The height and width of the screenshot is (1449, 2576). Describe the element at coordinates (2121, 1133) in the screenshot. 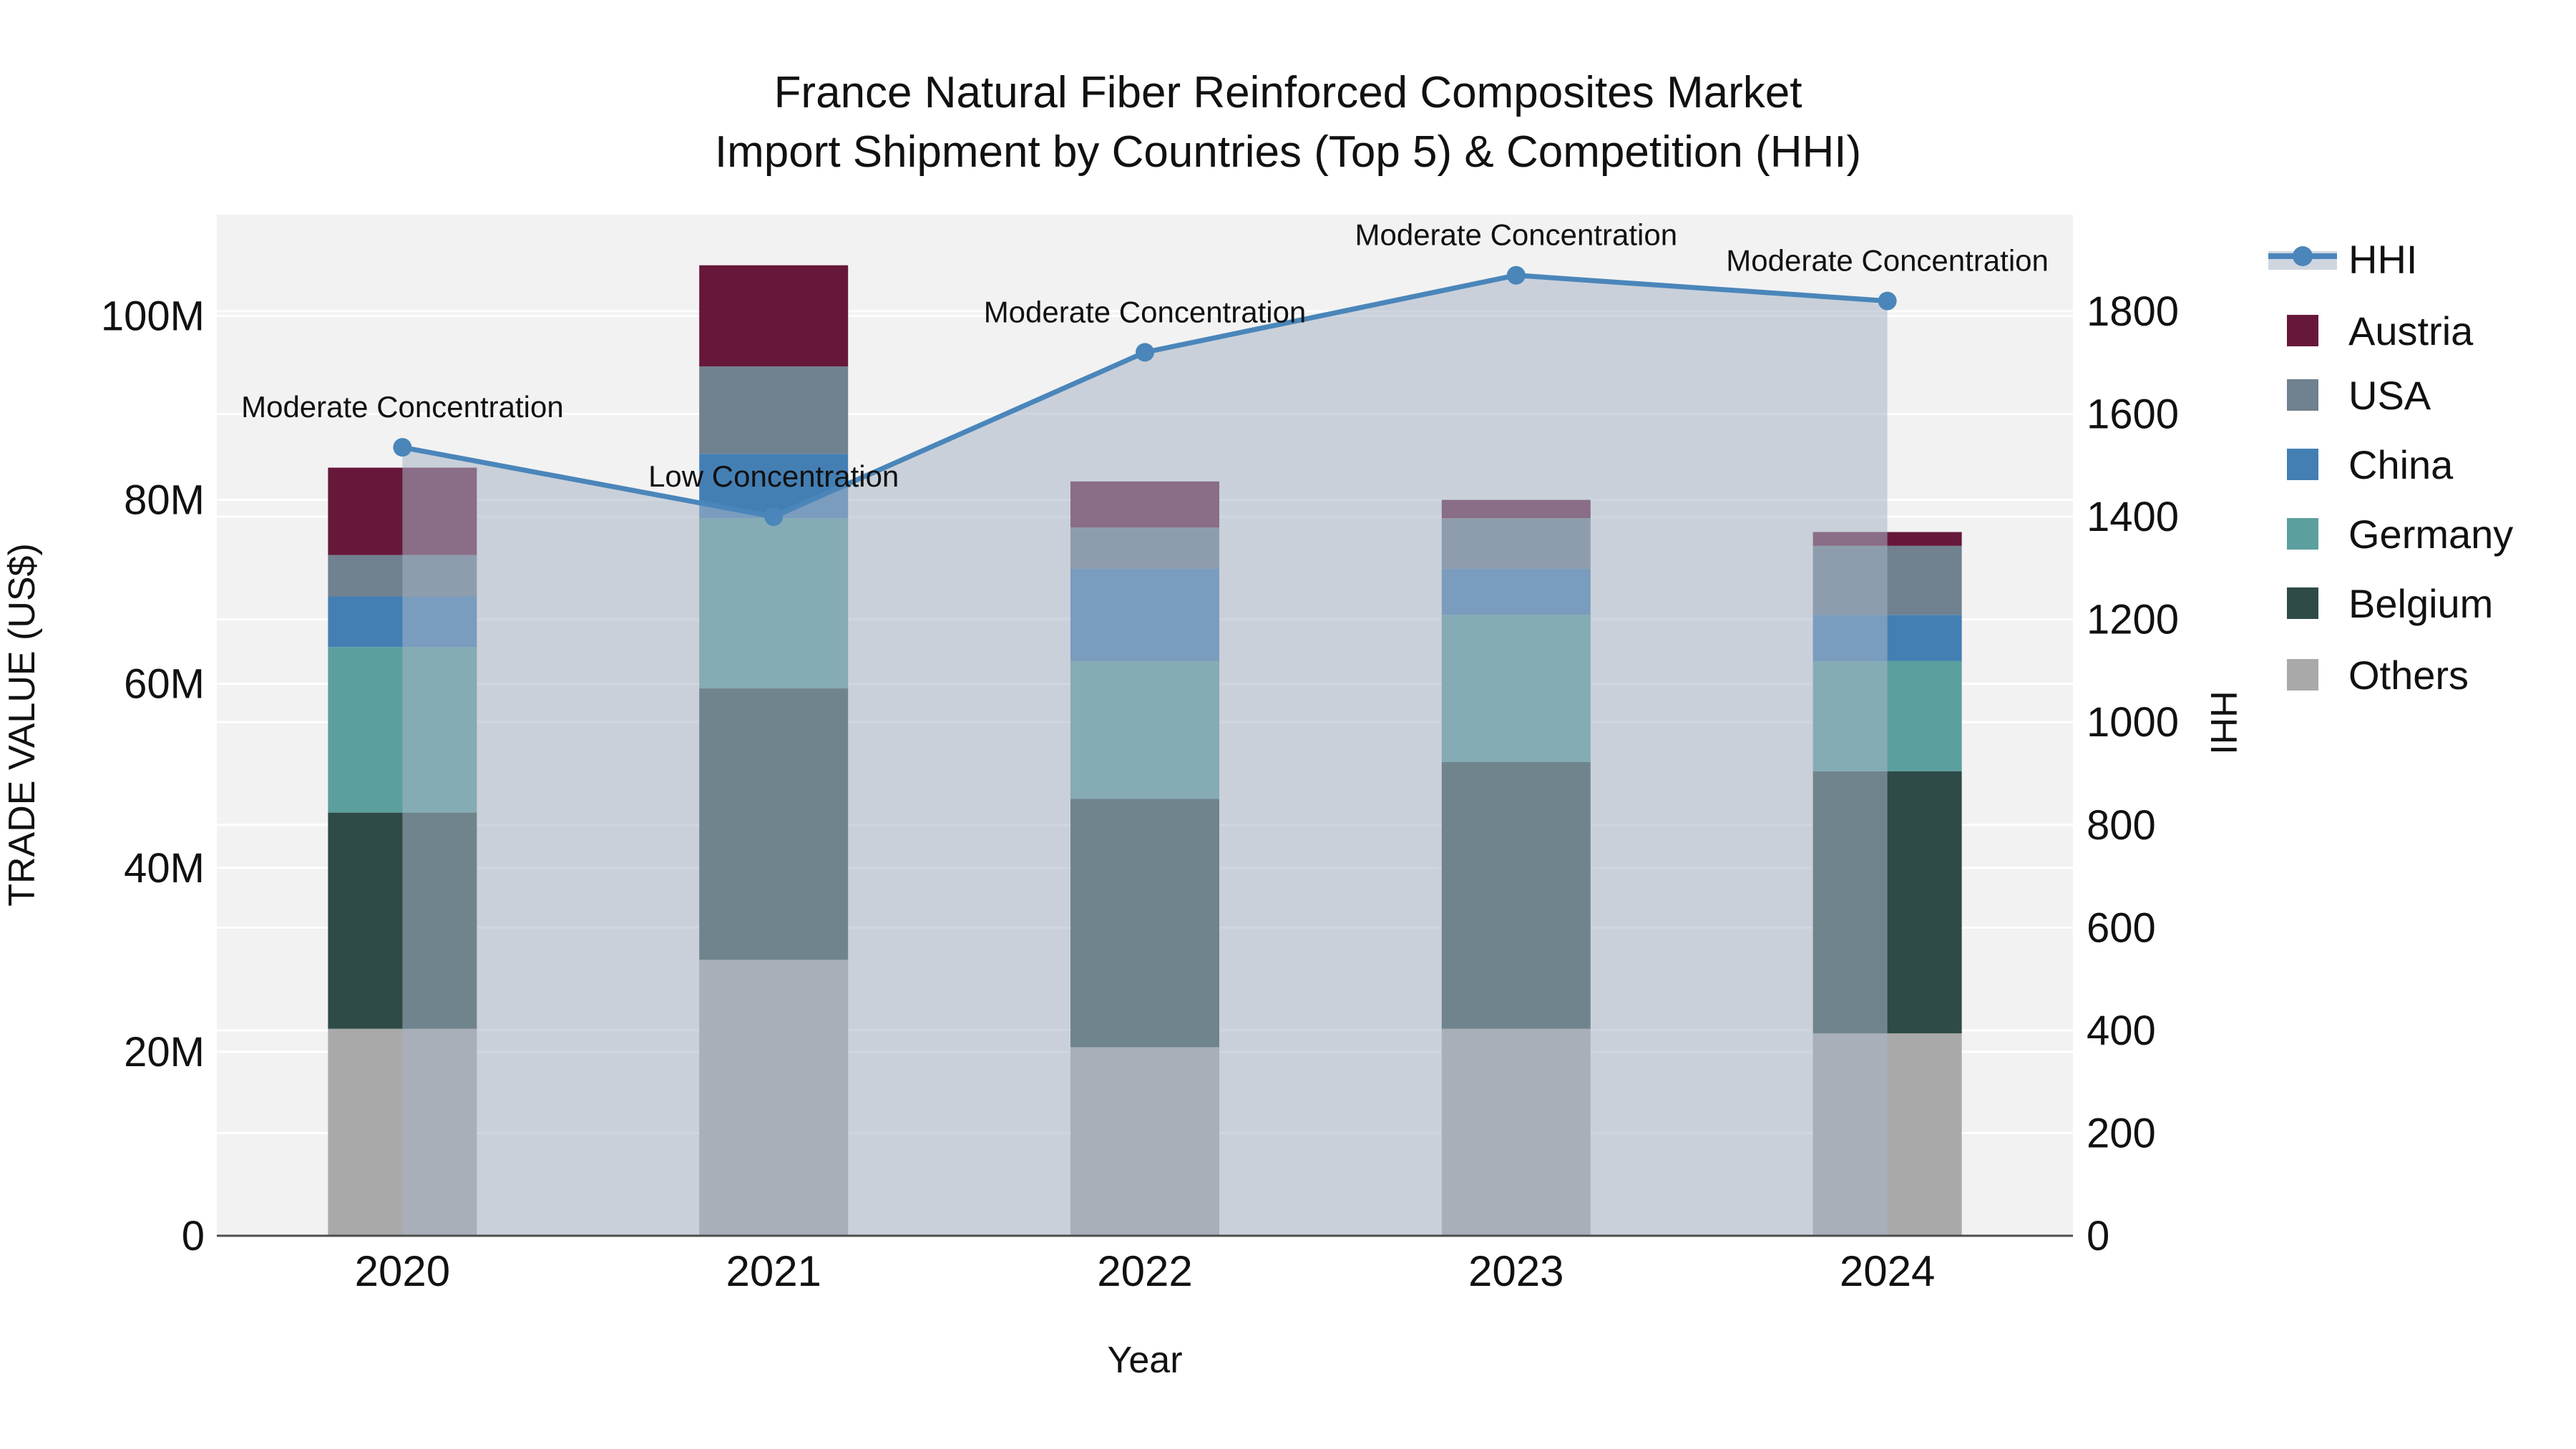

I see `y-right-tick: 200` at that location.